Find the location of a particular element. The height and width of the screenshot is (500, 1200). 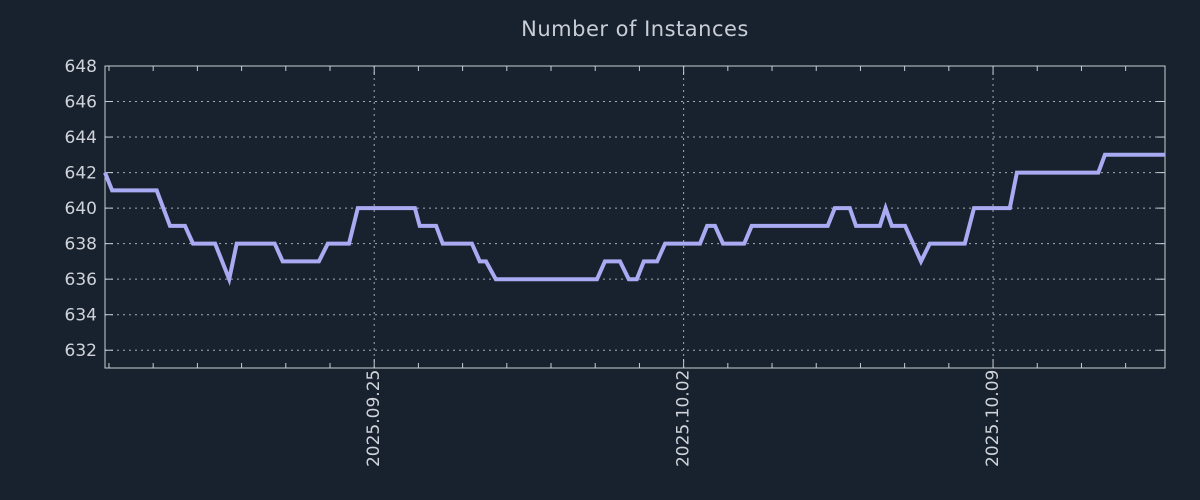

x-tick-label-2025.10.09: 2025.10.09 is located at coordinates (993, 418).